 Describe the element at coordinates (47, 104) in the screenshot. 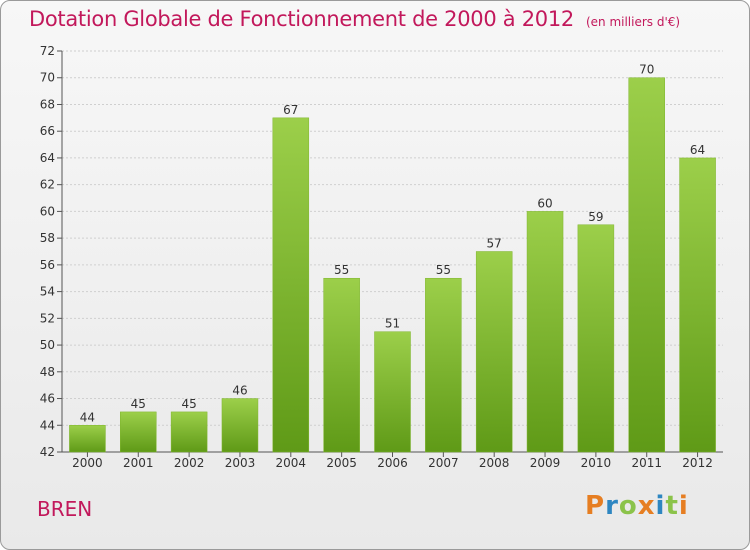

I see `y-tick-label: 68` at that location.